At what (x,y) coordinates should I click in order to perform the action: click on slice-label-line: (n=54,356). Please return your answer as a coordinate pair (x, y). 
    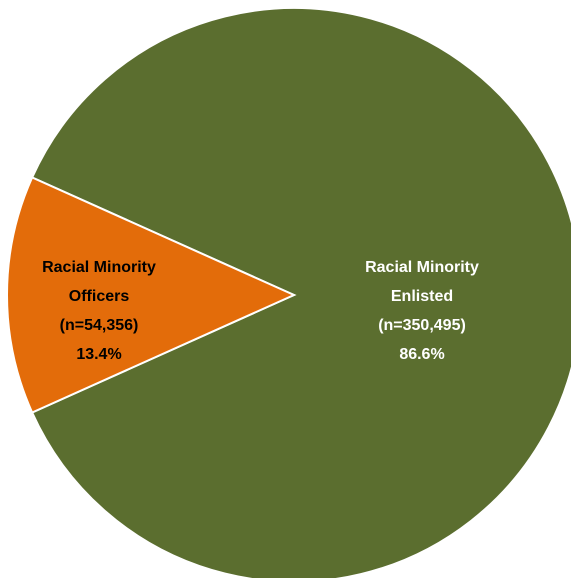
    Looking at the image, I should click on (99, 325).